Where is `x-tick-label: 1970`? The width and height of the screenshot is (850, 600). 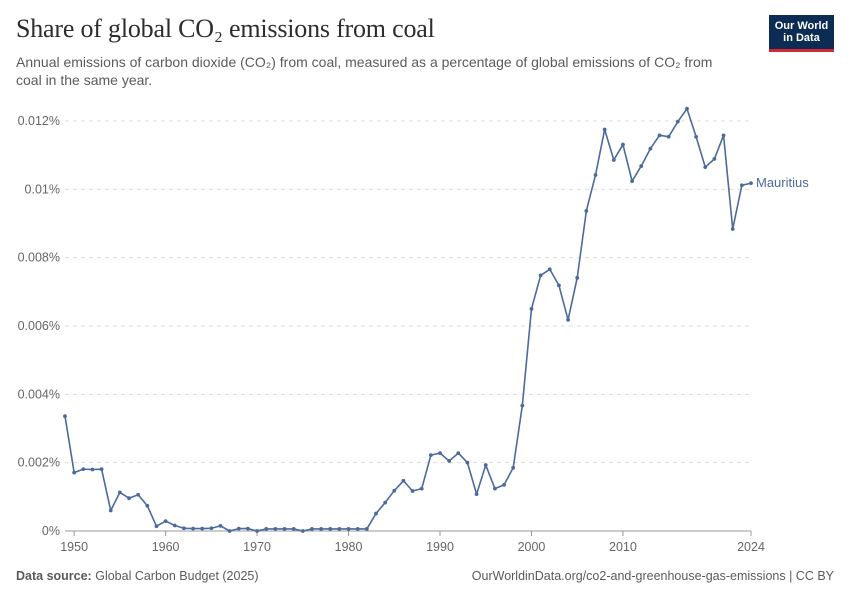
x-tick-label: 1970 is located at coordinates (257, 547).